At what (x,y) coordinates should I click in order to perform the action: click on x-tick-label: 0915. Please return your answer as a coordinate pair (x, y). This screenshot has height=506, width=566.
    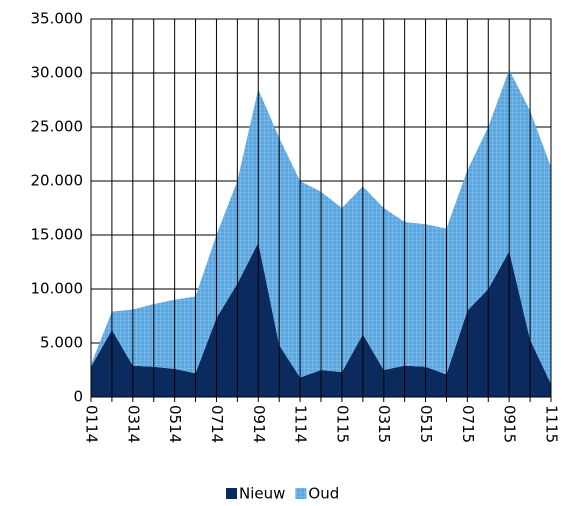
    Looking at the image, I should click on (510, 424).